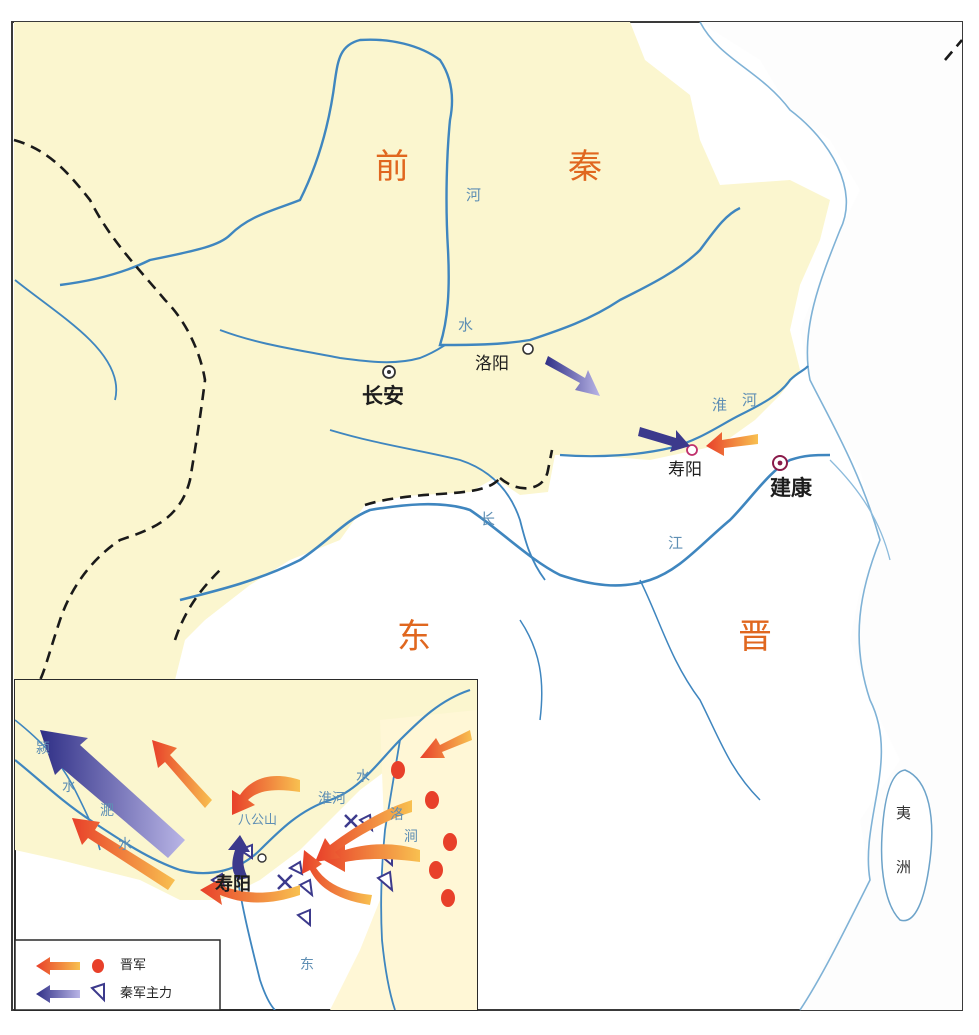  I want to click on river-label-chang: 长, so click(488, 519).